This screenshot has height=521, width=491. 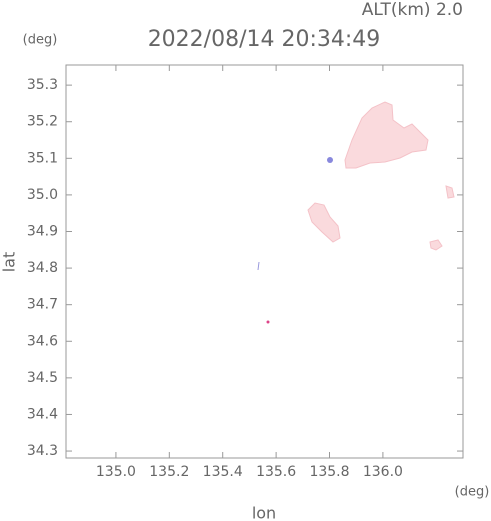 What do you see at coordinates (42, 305) in the screenshot?
I see `y-tick-label: 34.7` at bounding box center [42, 305].